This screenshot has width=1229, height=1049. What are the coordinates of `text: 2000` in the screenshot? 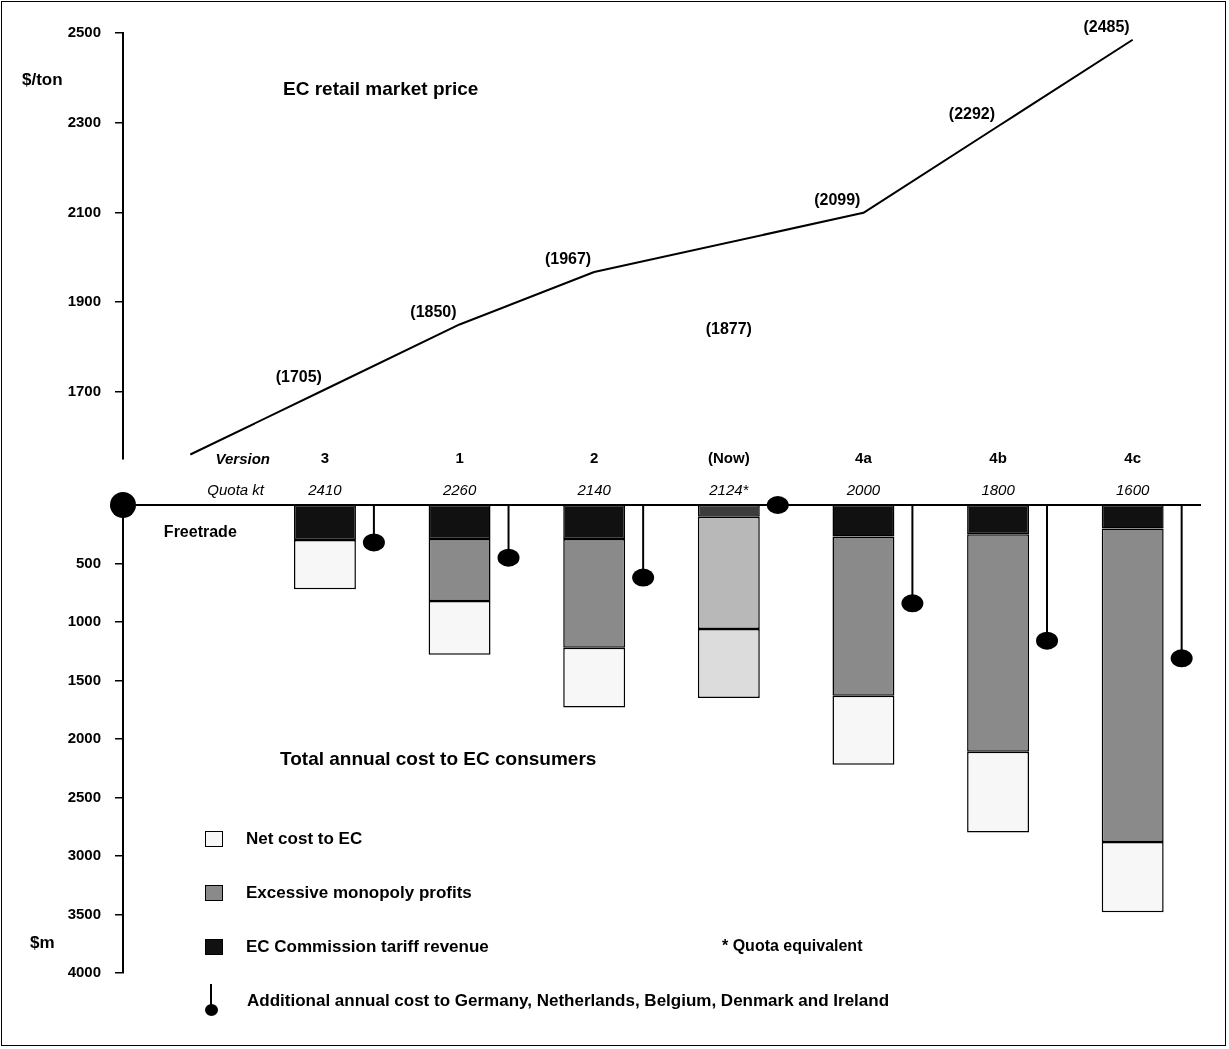 It's located at (863, 490).